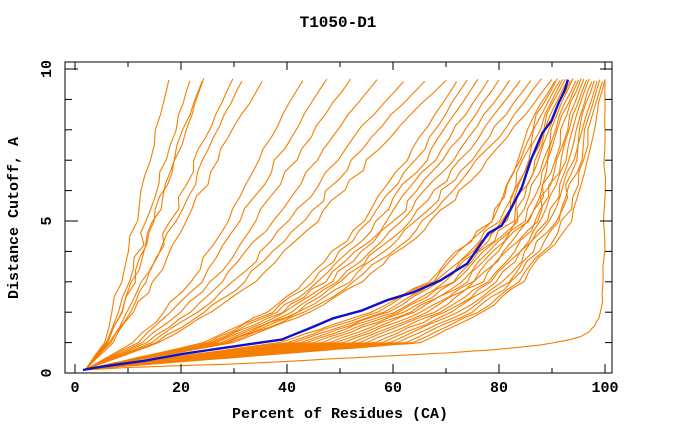  I want to click on x-tick-label: 80, so click(499, 388).